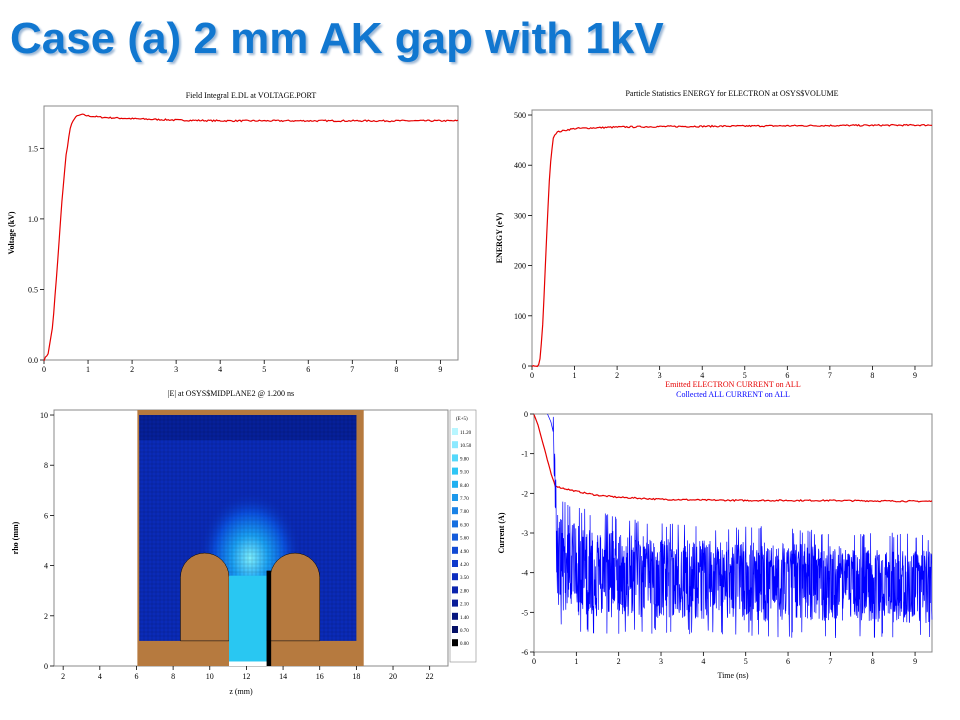  Describe the element at coordinates (464, 578) in the screenshot. I see `colorbar-label: 3.50` at that location.